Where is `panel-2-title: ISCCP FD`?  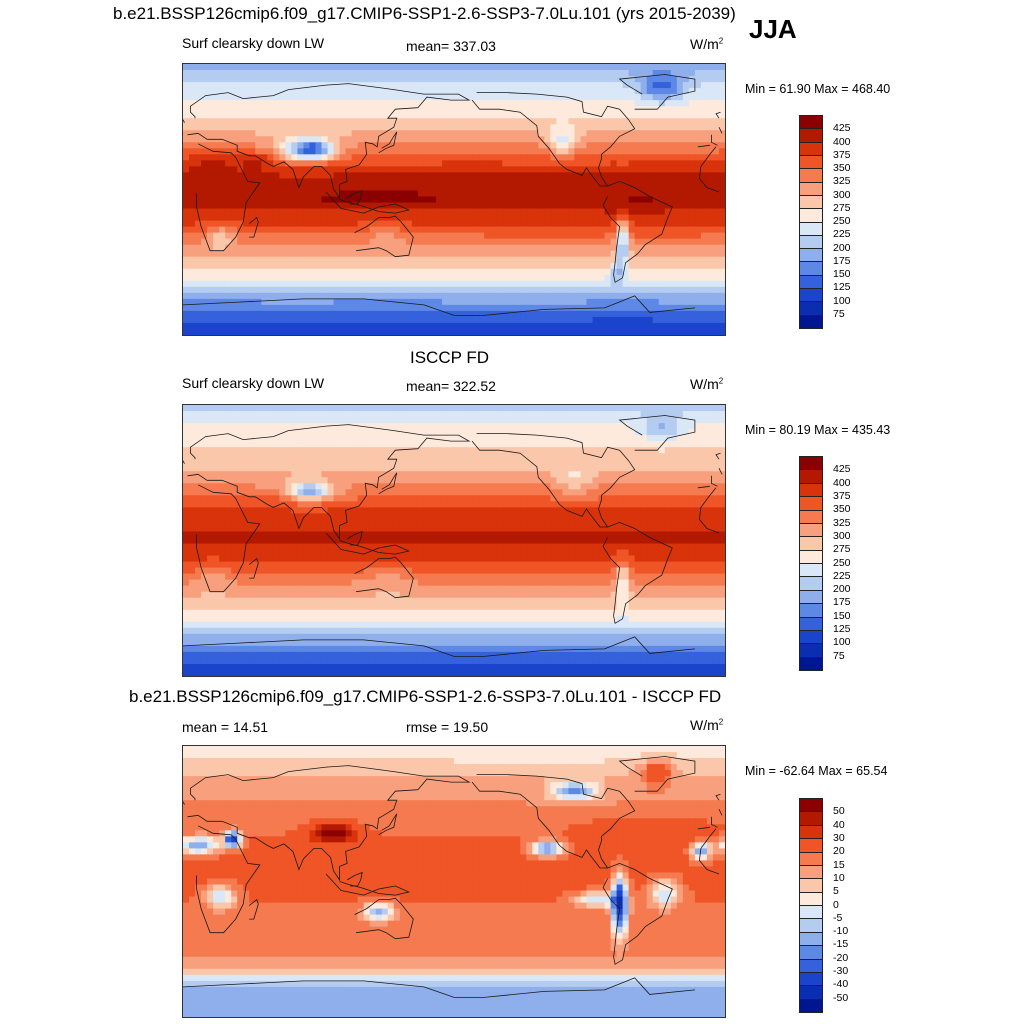 panel-2-title: ISCCP FD is located at coordinates (450, 357).